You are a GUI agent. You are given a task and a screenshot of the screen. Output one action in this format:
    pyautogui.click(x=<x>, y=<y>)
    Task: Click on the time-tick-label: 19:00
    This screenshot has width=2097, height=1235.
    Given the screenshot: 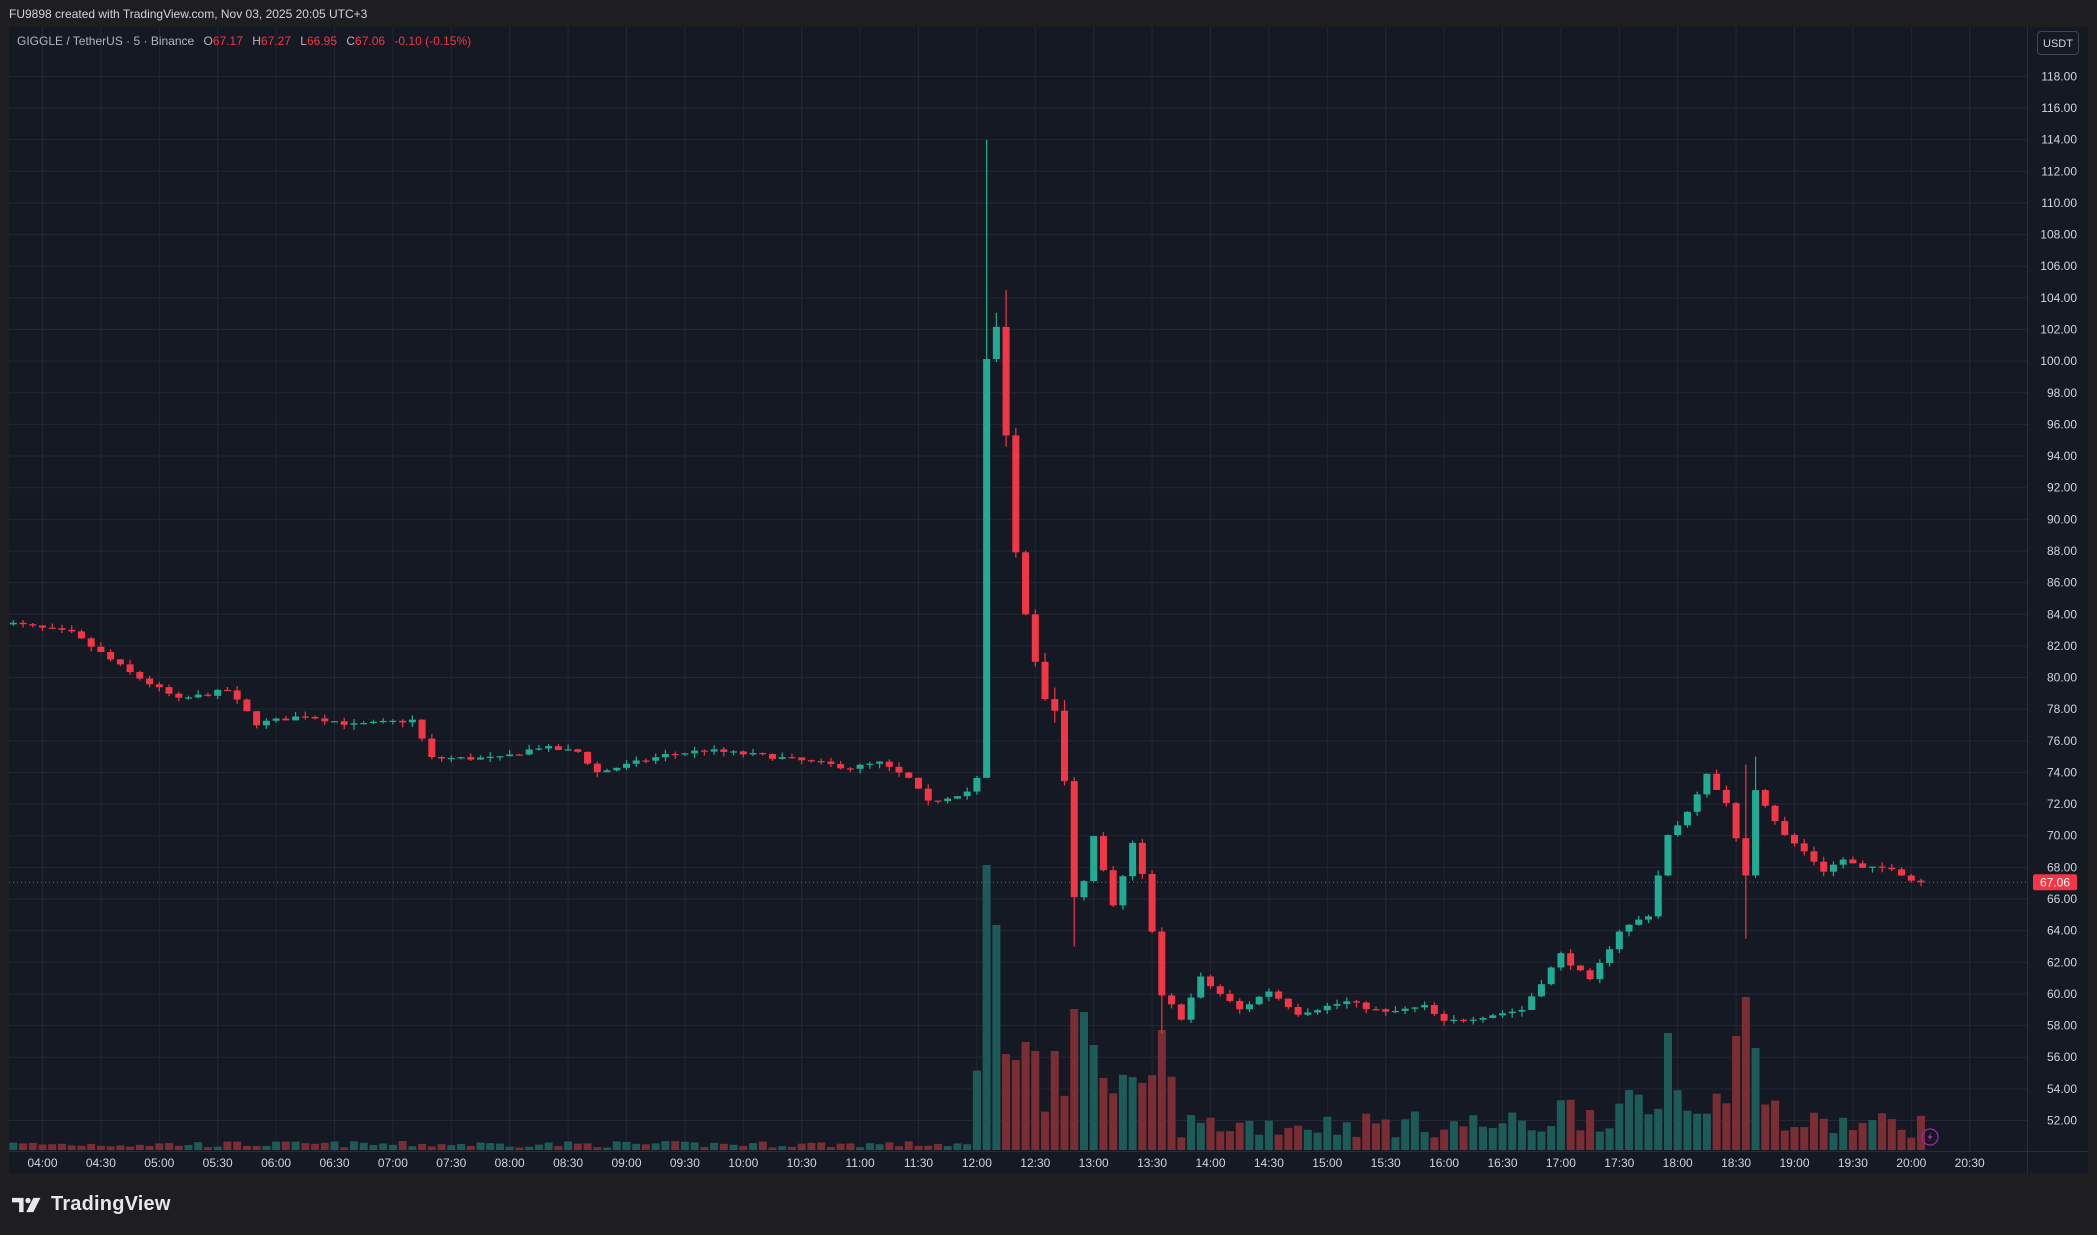 What is the action you would take?
    pyautogui.click(x=1794, y=1163)
    